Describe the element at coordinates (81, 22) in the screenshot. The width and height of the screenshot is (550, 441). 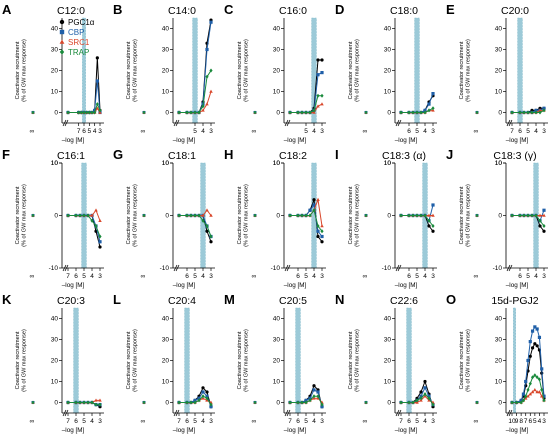
I see `legend-label: PGC1α` at that location.